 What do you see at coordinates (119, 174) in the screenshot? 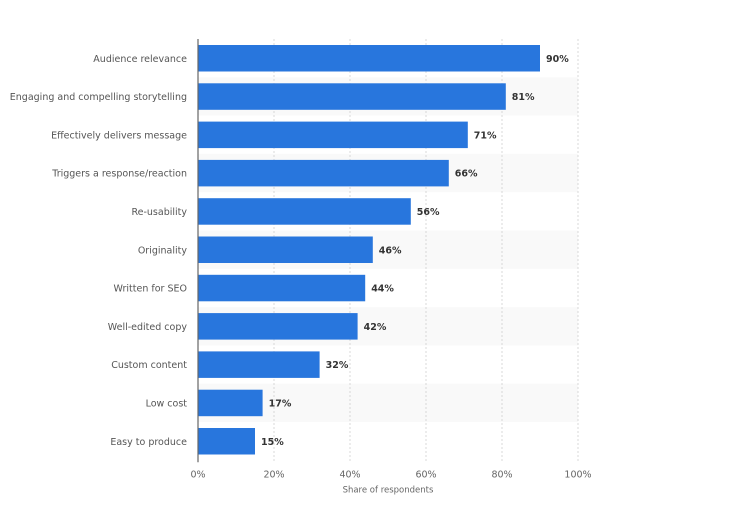
I see `category-label: Triggers a response/reaction` at bounding box center [119, 174].